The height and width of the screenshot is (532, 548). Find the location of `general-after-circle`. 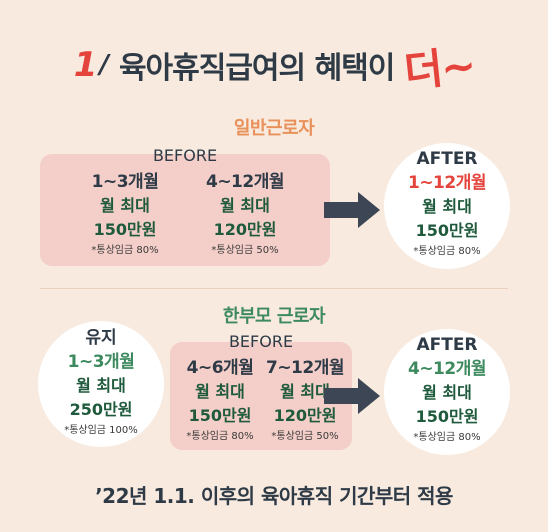

general-after-circle is located at coordinates (447, 206).